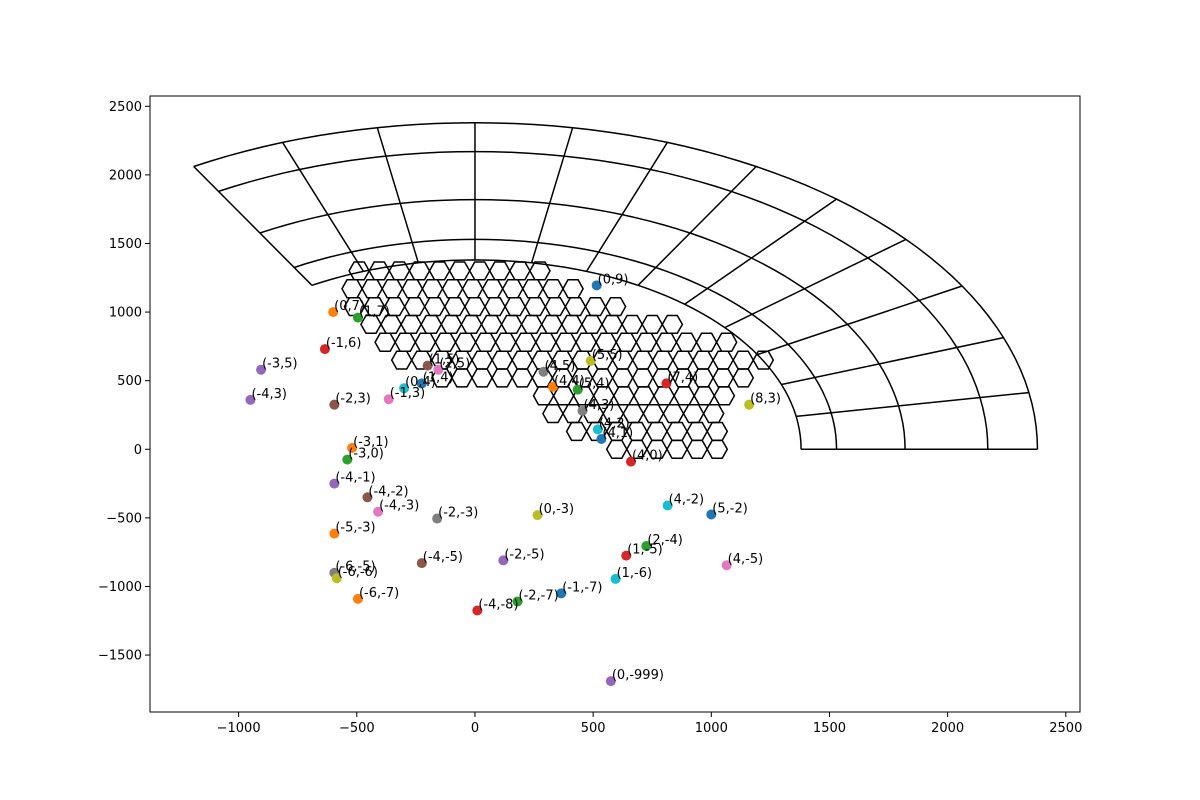  Describe the element at coordinates (408, 393) in the screenshot. I see `point-label: (-1,3)` at that location.